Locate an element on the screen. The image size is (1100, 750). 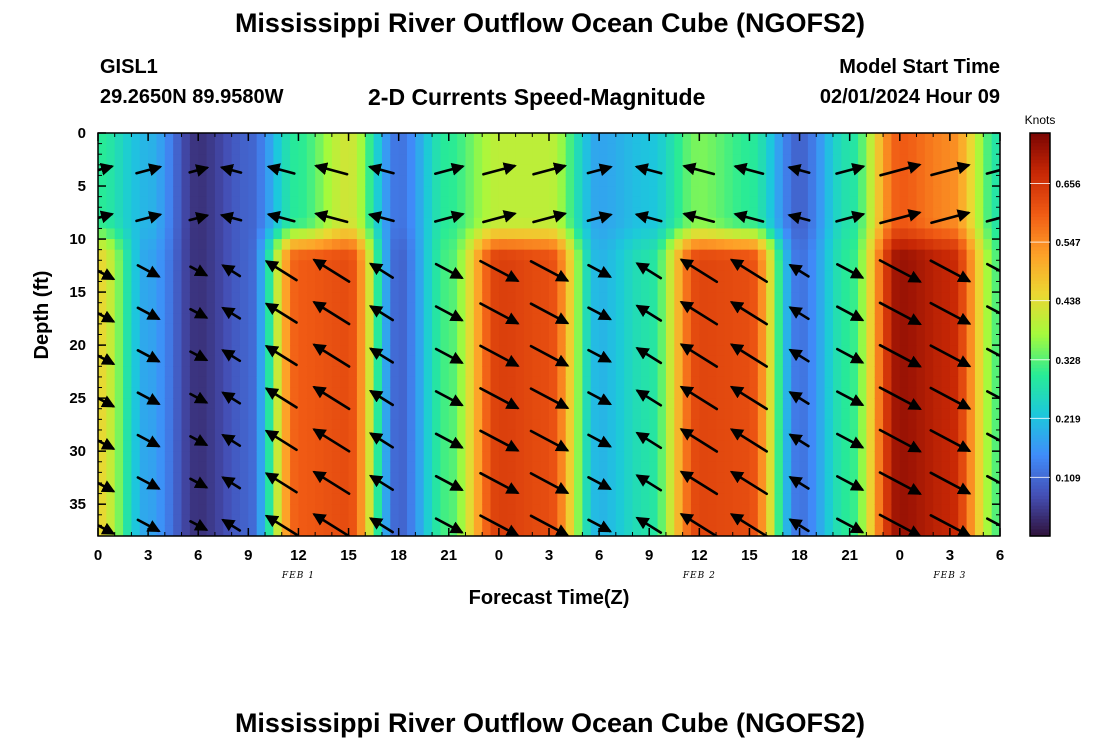
x-tick-label: 15 is located at coordinates (348, 555).